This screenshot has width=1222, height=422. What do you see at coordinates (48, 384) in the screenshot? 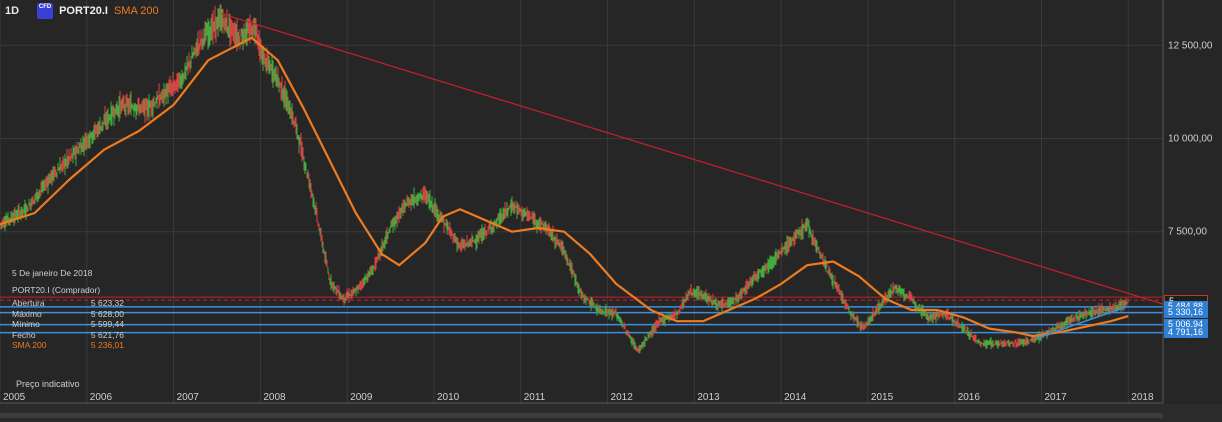
I see `indicative-price-note: Preço indicativo` at bounding box center [48, 384].